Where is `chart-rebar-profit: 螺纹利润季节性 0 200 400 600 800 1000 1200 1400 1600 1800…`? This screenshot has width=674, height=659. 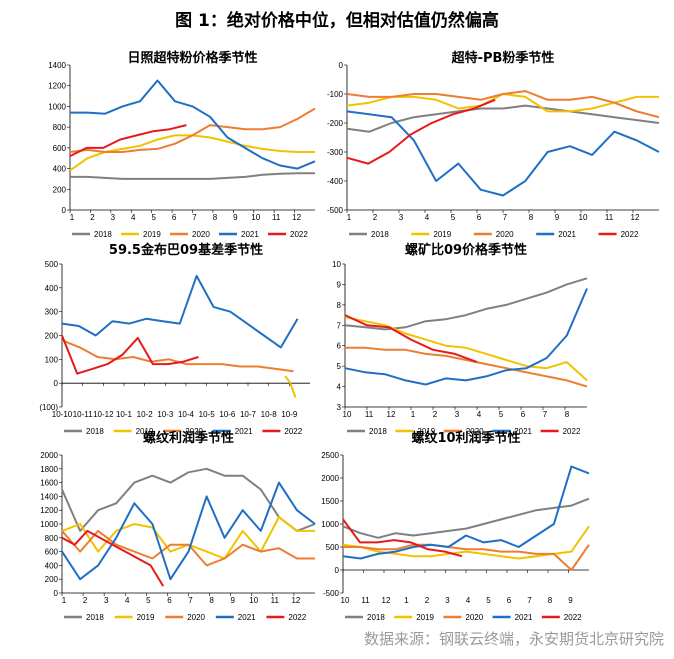 chart-rebar-profit: 螺纹利润季节性 0 200 400 600 800 1000 1200 1400 1600 1800… is located at coordinates (178, 526).